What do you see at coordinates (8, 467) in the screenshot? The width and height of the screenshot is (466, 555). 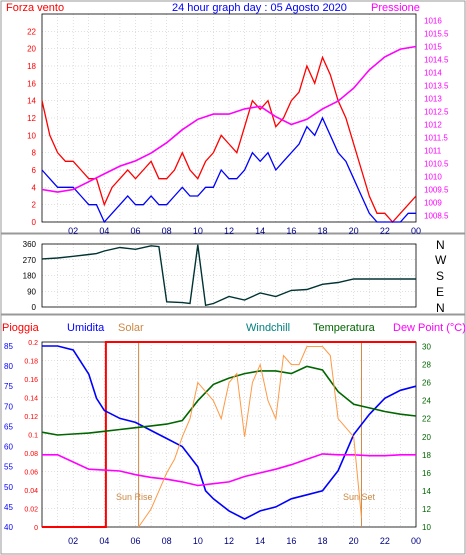 I see `humidity-y-tick-label: 55` at bounding box center [8, 467].